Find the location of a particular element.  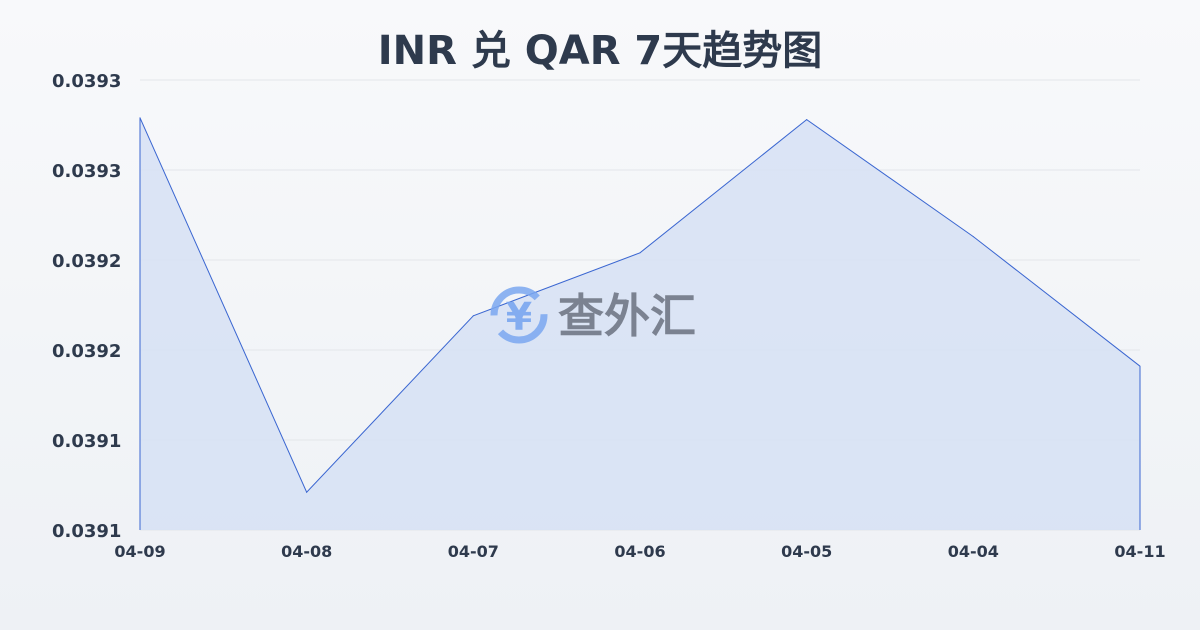

watermark: ¥ 查外汇 is located at coordinates (593, 315).